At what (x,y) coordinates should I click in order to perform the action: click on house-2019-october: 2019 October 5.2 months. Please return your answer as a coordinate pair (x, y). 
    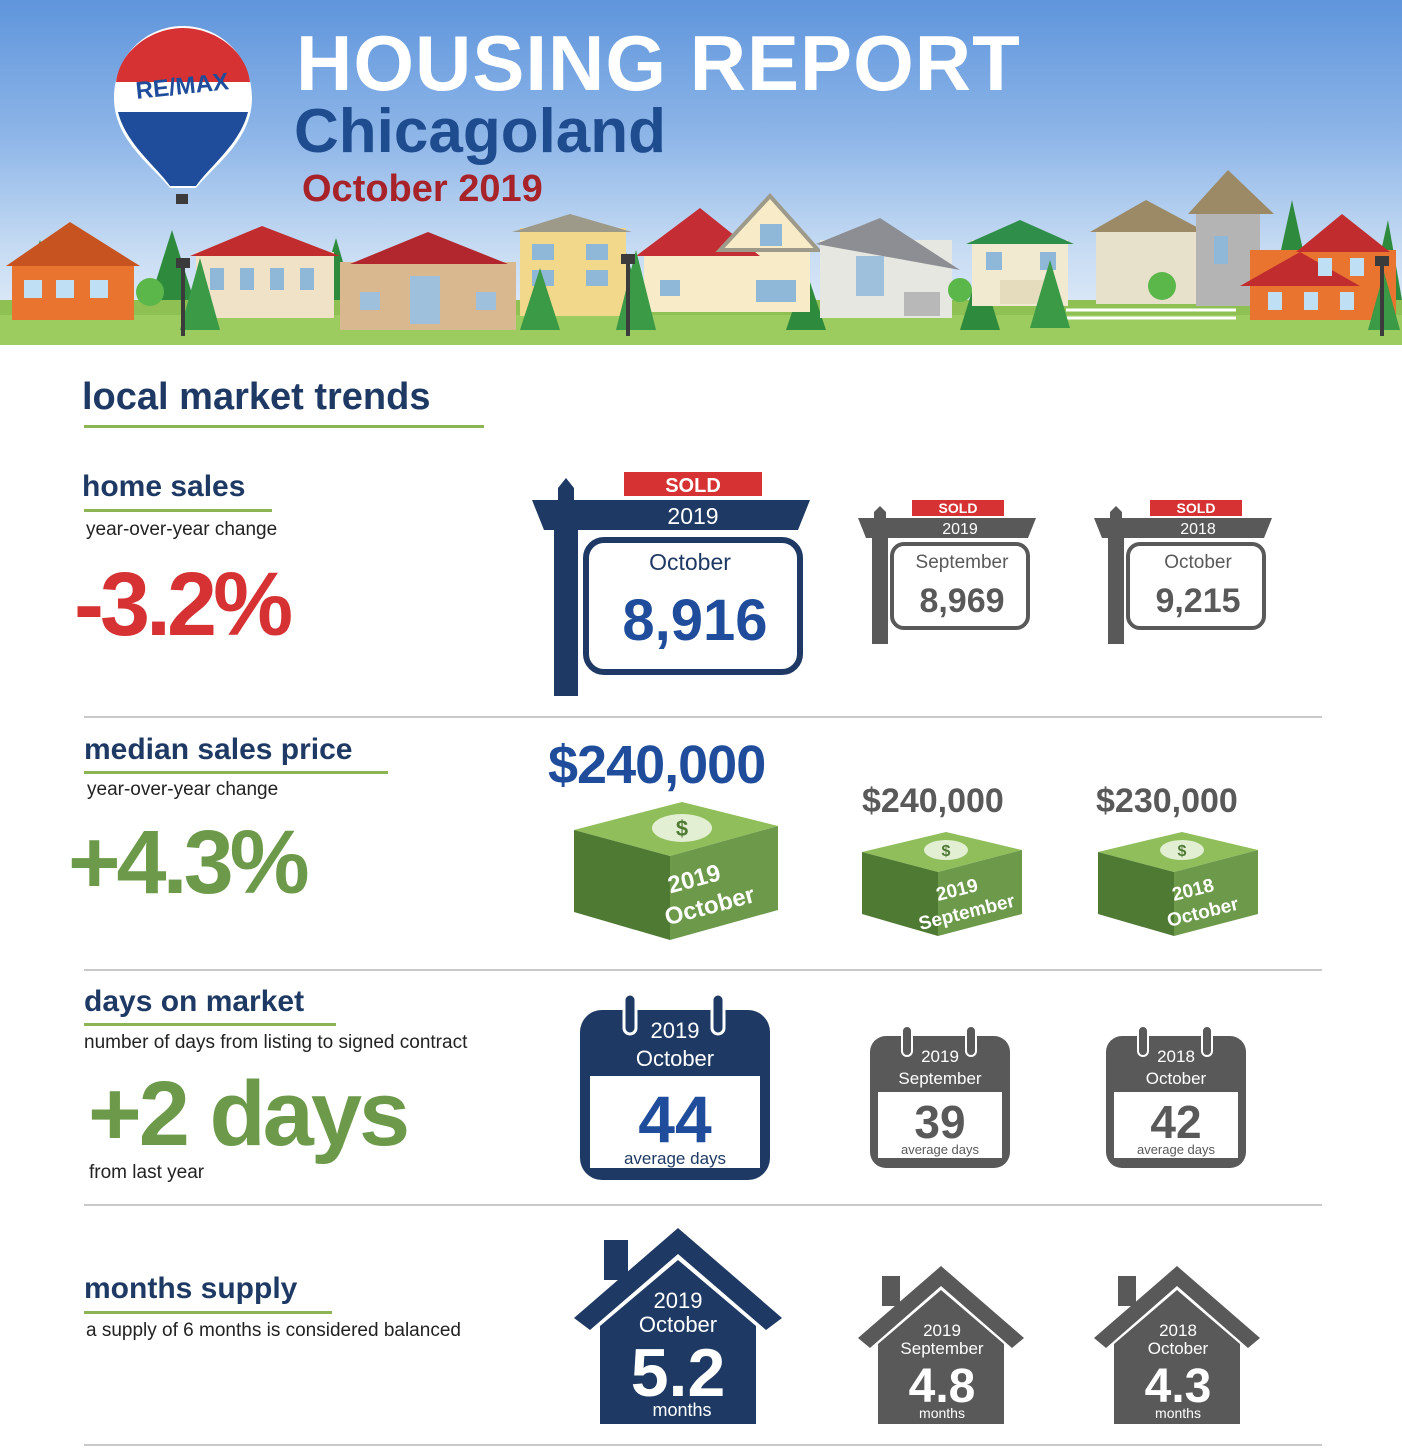
    Looking at the image, I should click on (678, 1326).